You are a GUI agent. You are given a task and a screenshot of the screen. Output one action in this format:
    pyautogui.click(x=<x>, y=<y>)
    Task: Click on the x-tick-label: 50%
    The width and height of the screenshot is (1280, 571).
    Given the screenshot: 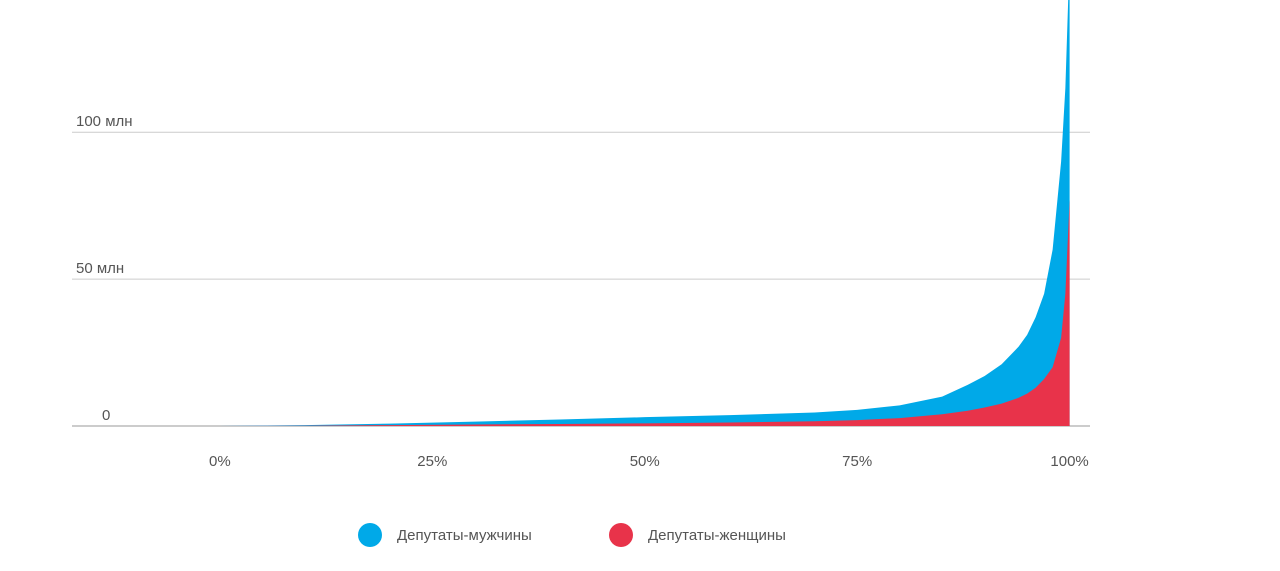 What is the action you would take?
    pyautogui.click(x=645, y=461)
    